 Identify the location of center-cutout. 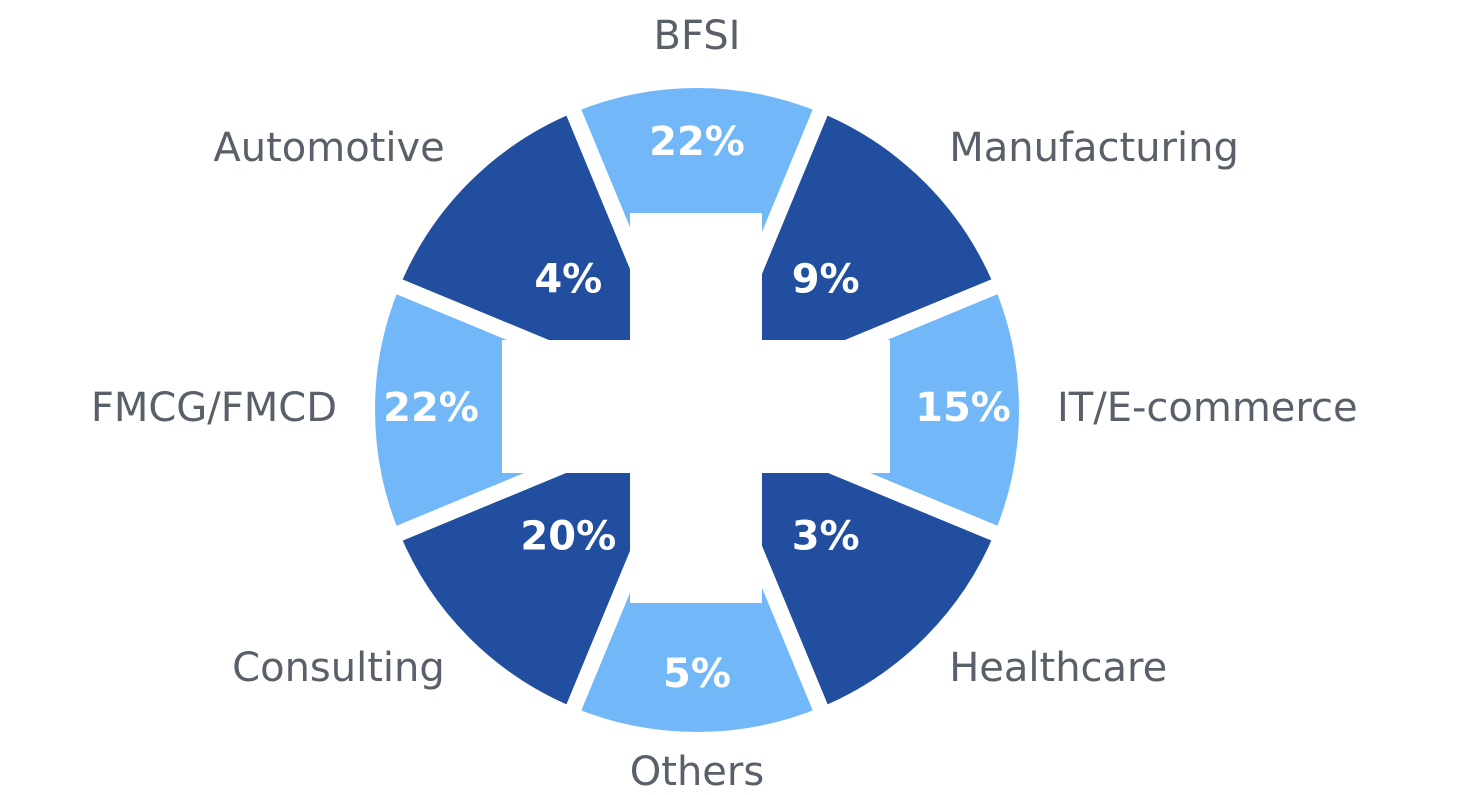
(696, 408).